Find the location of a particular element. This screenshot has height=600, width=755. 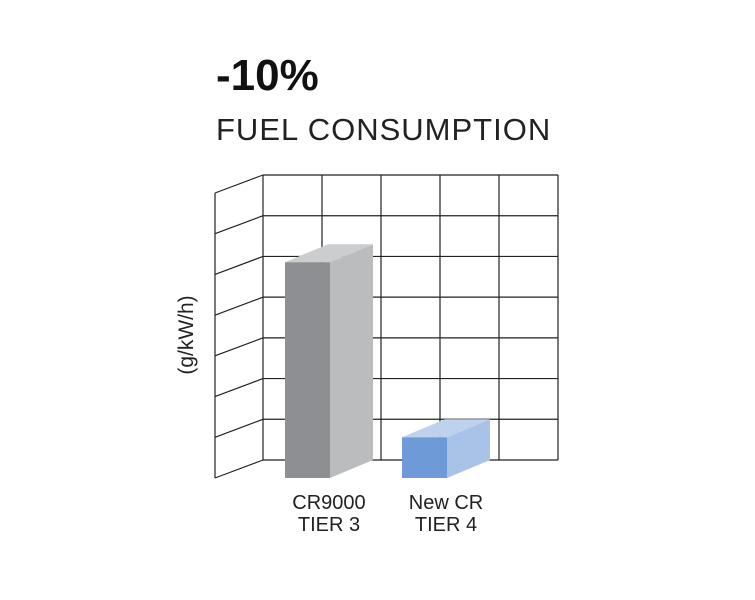

chart-title: -10% is located at coordinates (267, 75).